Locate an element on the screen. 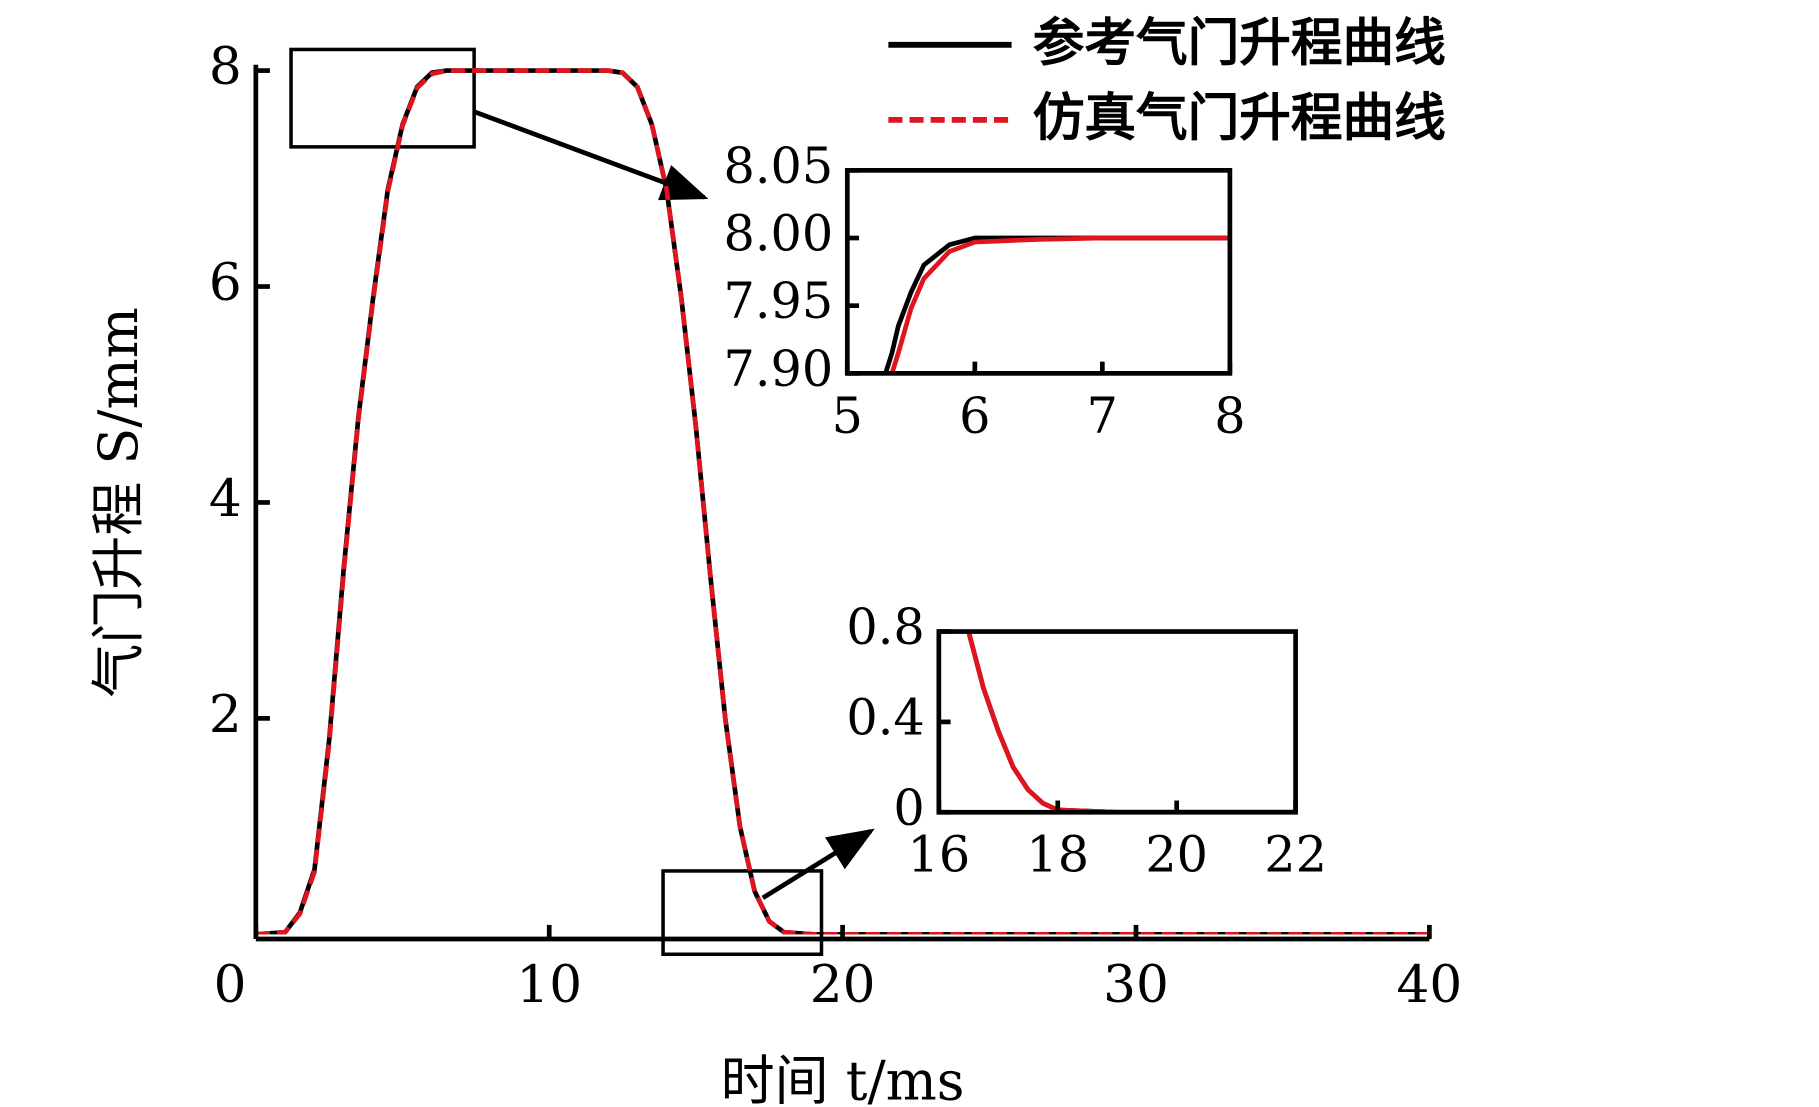 This screenshot has height=1107, width=1819. y-tick-label: 8 is located at coordinates (225, 67).